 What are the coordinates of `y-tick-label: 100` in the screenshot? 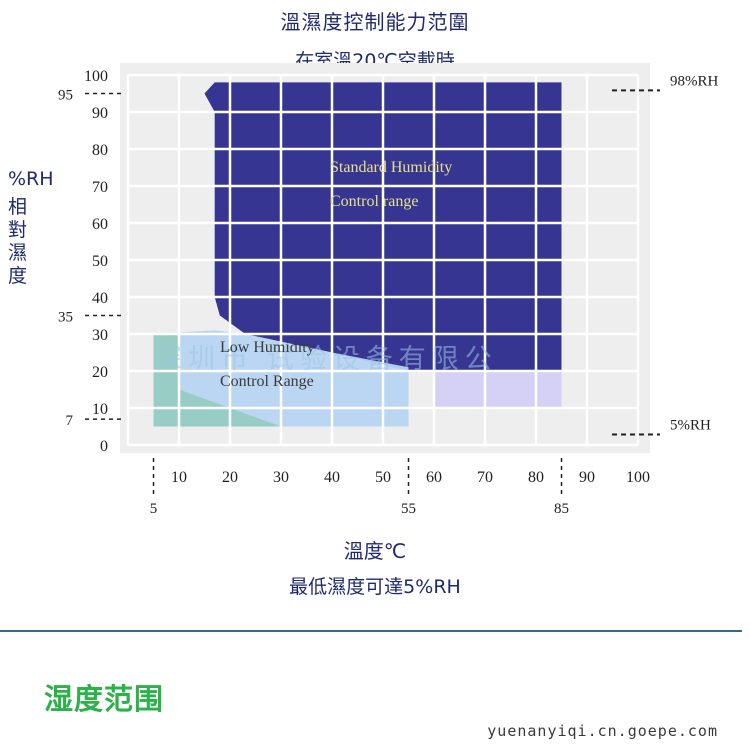 It's located at (96, 76).